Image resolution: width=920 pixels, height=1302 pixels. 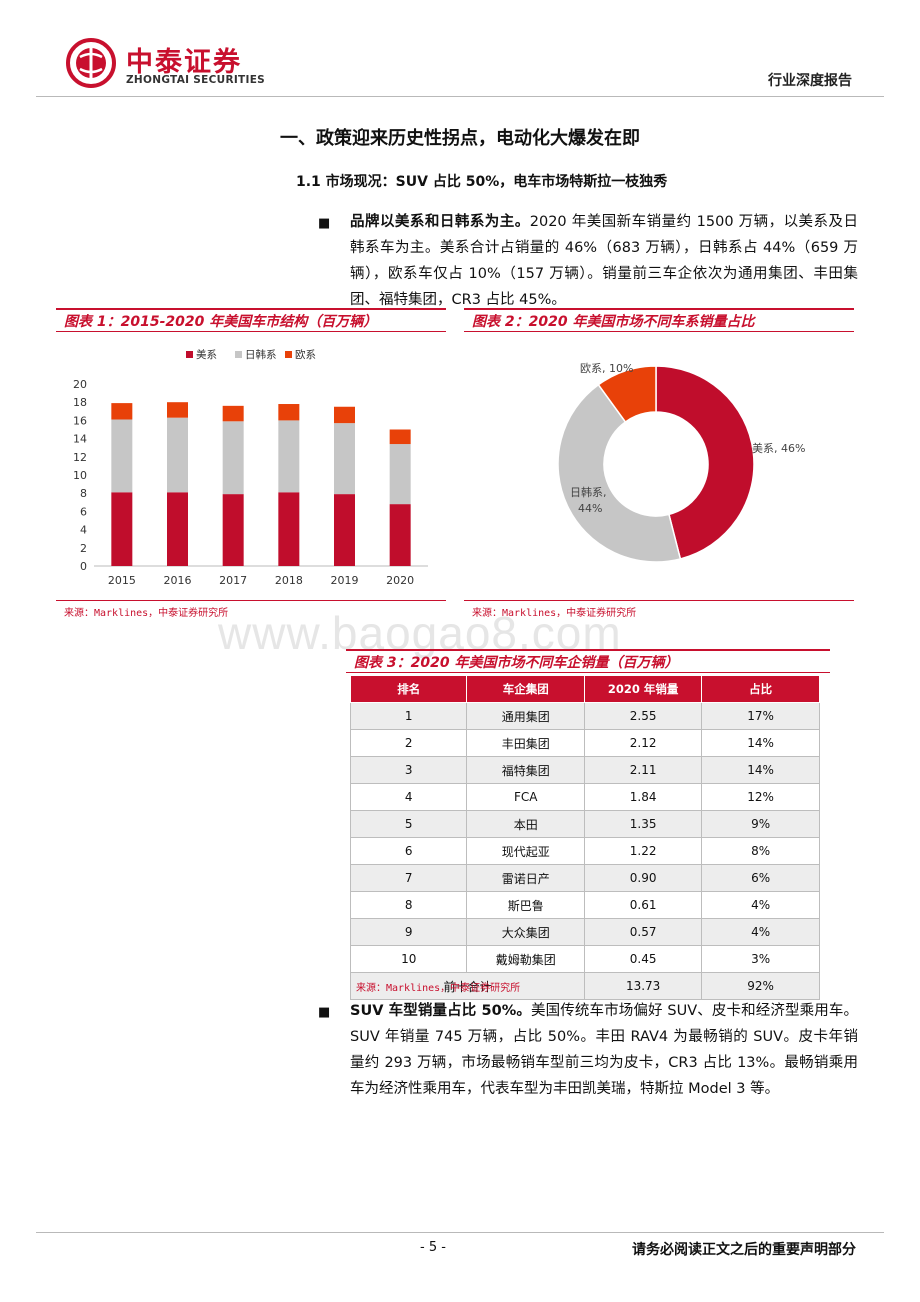 I want to click on table-row: 3 福特集团 2.11 14%, so click(x=584, y=770).